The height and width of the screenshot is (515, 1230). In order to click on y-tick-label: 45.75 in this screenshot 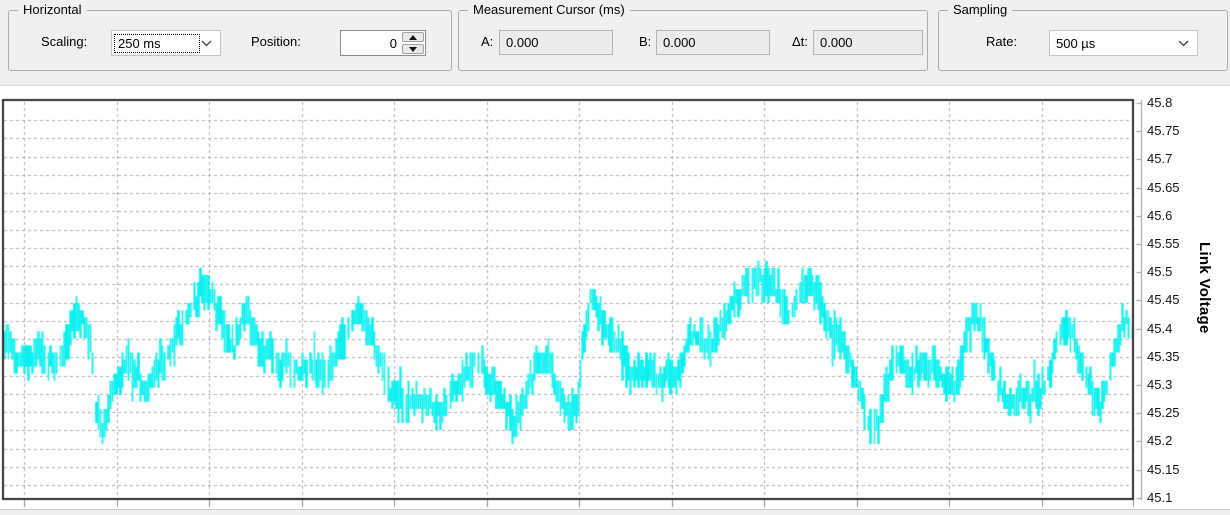, I will do `click(1163, 131)`.